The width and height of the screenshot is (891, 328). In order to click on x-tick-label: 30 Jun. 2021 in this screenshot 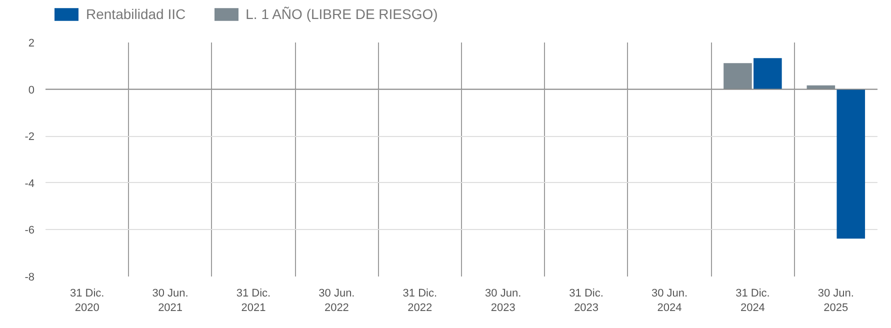, I will do `click(170, 301)`.